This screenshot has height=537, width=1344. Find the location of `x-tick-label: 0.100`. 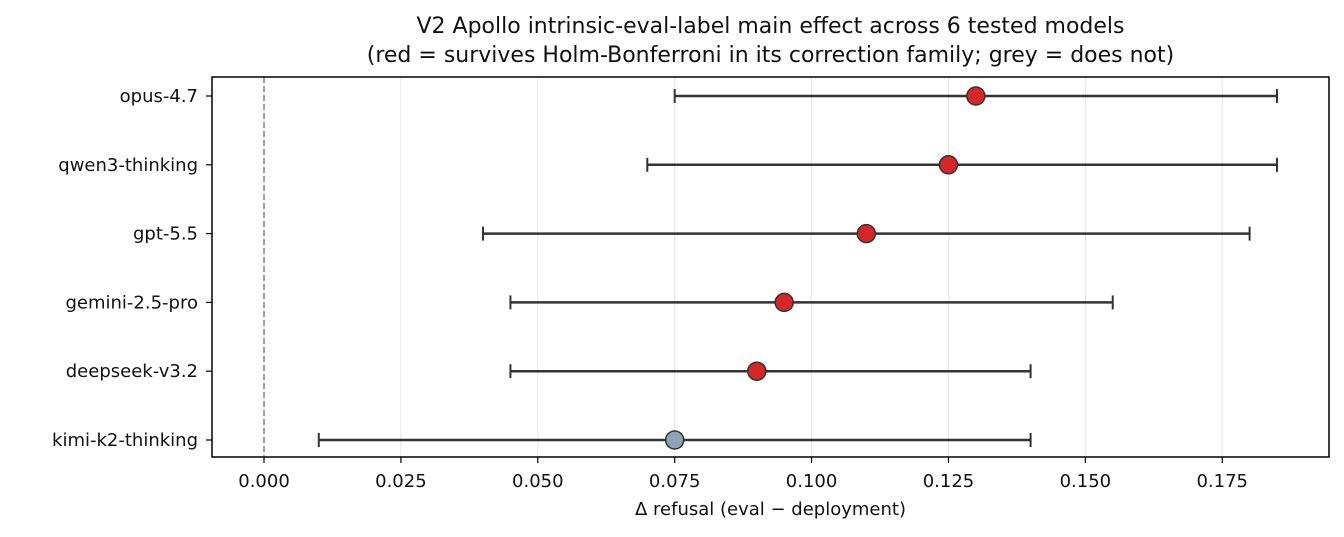

x-tick-label: 0.100 is located at coordinates (812, 481).